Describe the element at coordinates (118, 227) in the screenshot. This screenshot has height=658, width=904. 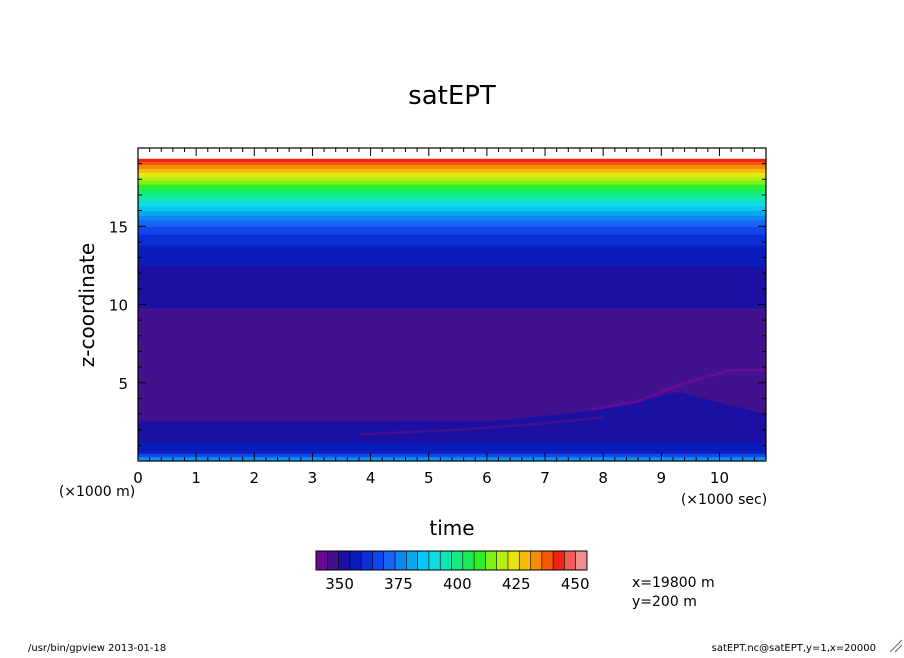
I see `y-tick-label: 15` at that location.